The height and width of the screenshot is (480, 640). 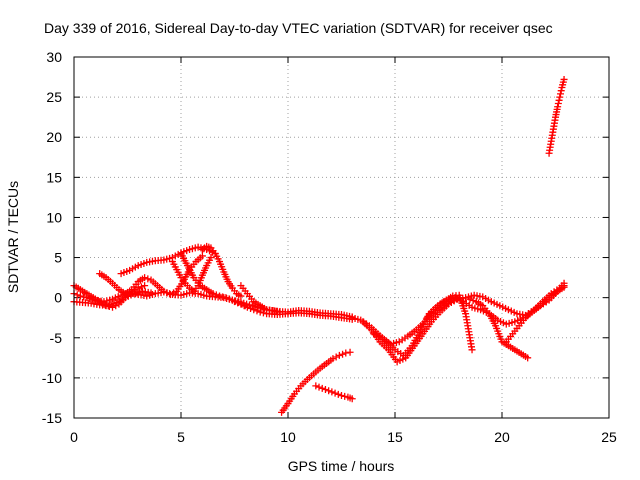 What do you see at coordinates (54, 217) in the screenshot?
I see `y-tick-label: 10` at bounding box center [54, 217].